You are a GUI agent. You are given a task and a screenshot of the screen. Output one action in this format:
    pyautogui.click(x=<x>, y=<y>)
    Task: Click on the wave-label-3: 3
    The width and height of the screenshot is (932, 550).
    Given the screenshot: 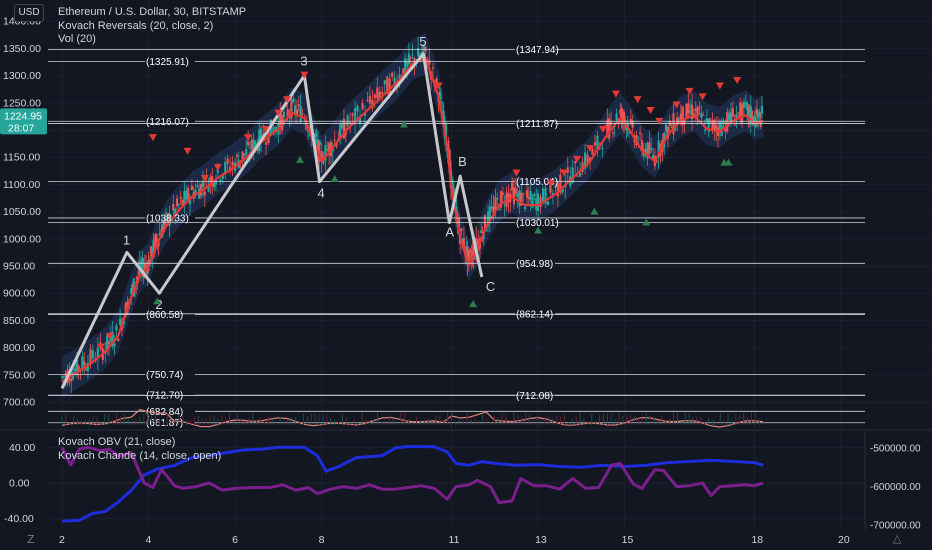 What is the action you would take?
    pyautogui.click(x=303, y=61)
    